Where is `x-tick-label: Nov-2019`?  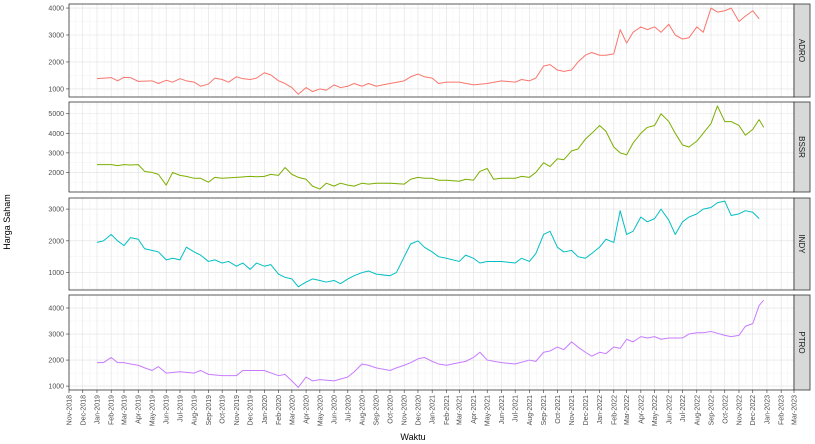 x-tick-label: Nov-2019 is located at coordinates (237, 410).